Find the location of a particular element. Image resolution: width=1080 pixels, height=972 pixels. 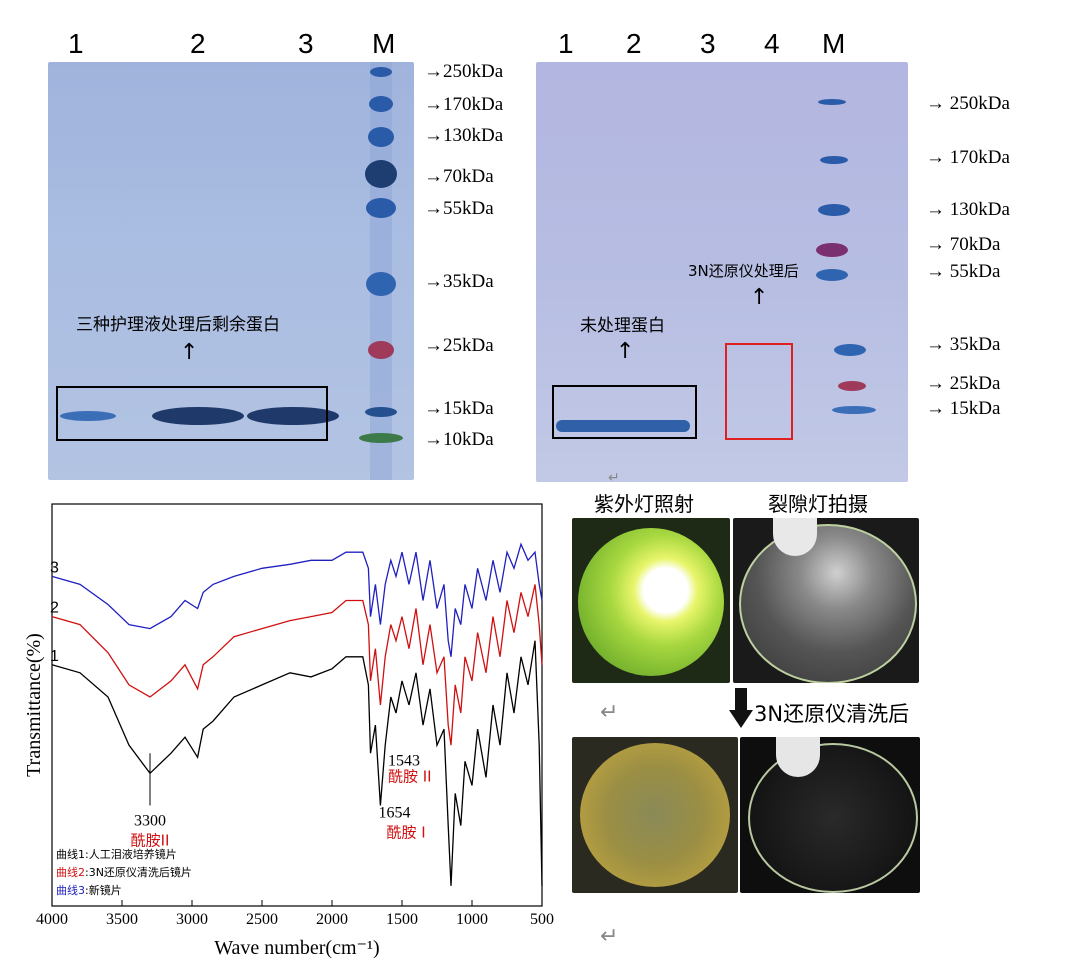

marker-10-left: 10kDa is located at coordinates (468, 439).